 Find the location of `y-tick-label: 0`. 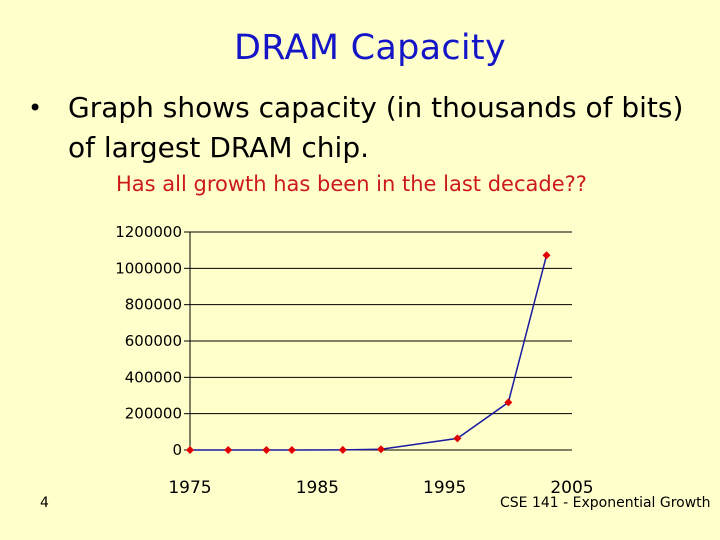

y-tick-label: 0 is located at coordinates (177, 450).